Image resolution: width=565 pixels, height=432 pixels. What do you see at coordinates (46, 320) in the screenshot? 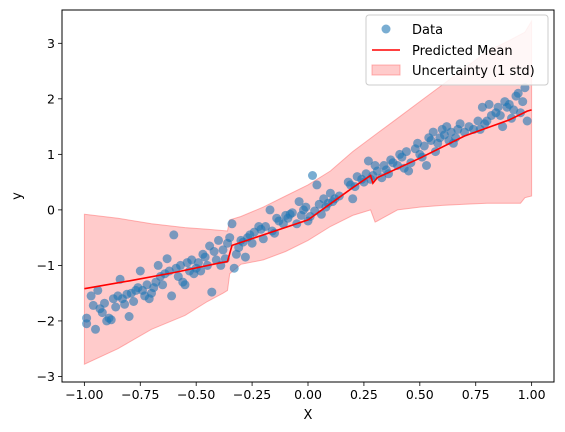
I see `y-tick-label: −2` at bounding box center [46, 320].